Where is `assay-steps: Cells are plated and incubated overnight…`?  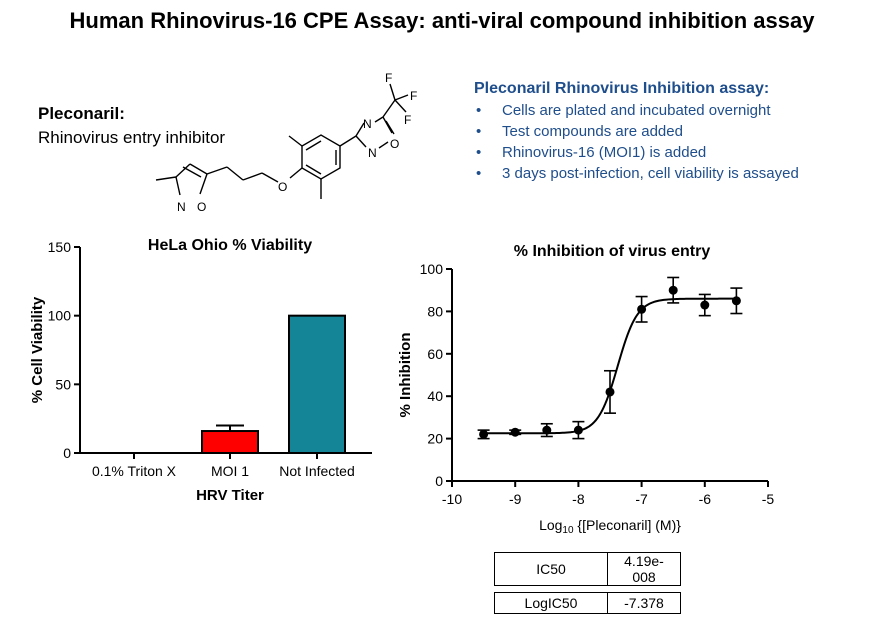 assay-steps: Cells are plated and incubated overnight… is located at coordinates (636, 142).